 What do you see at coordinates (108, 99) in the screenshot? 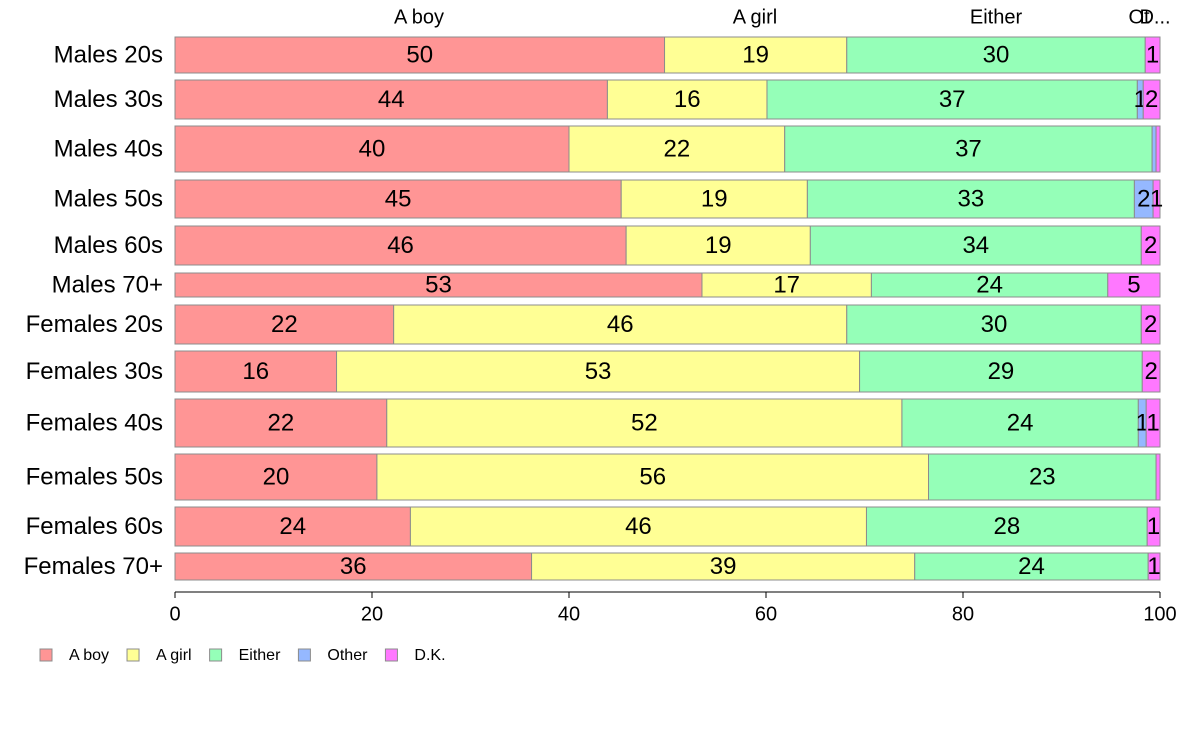
I see `category-label: Males 30s` at bounding box center [108, 99].